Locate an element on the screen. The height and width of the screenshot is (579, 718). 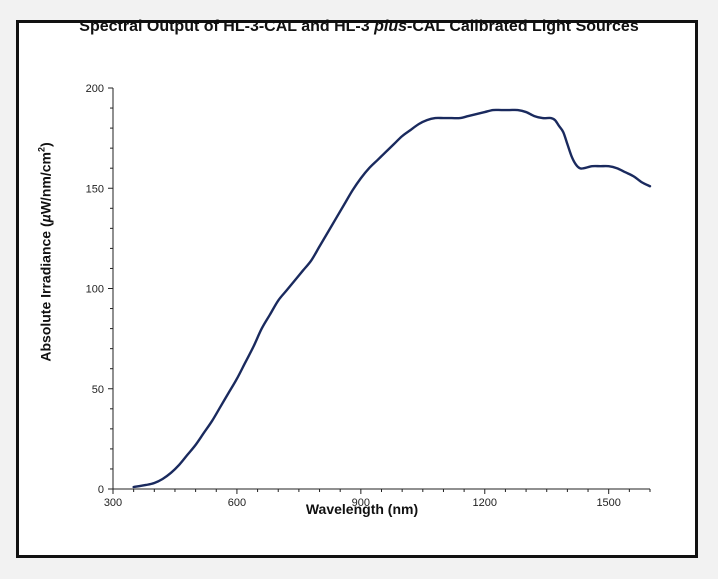
x-tick-label: 1200 is located at coordinates (485, 503).